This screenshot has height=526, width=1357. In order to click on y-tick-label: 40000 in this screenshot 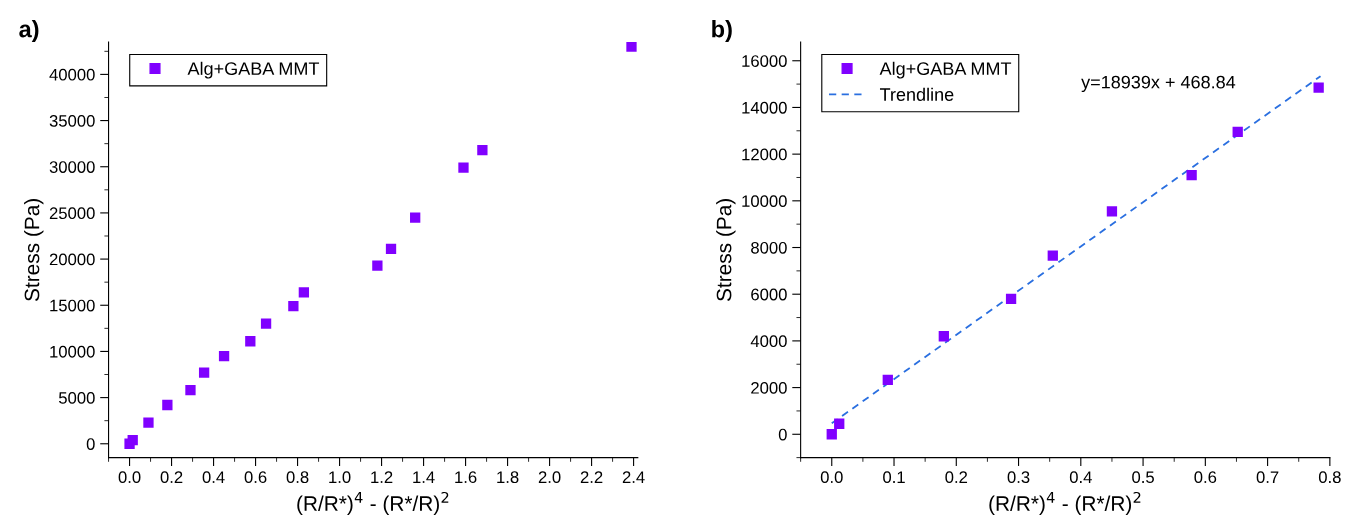, I will do `click(72, 74)`.